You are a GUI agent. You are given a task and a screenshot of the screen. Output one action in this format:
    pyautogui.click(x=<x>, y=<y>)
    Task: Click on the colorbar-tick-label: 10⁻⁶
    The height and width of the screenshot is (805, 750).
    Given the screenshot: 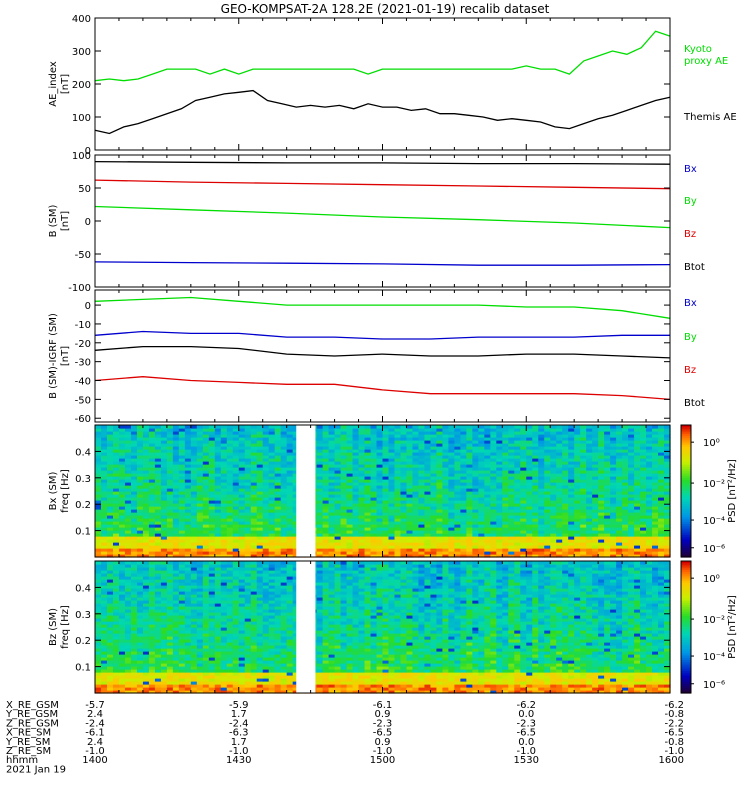 What is the action you would take?
    pyautogui.click(x=714, y=549)
    